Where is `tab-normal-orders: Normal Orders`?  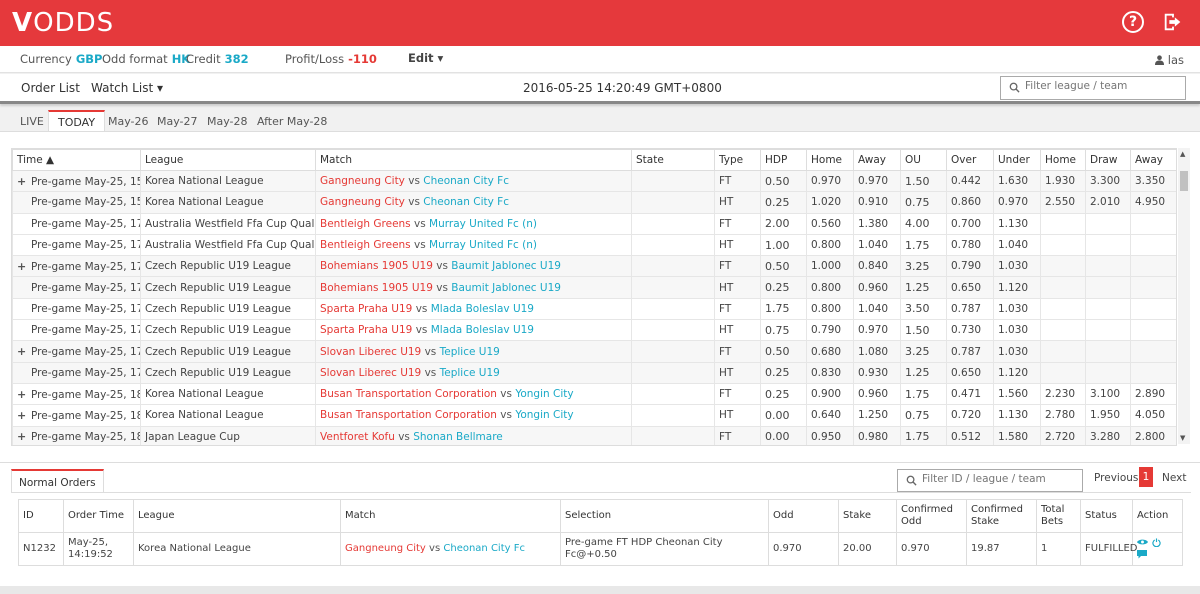 tab-normal-orders: Normal Orders is located at coordinates (57, 481).